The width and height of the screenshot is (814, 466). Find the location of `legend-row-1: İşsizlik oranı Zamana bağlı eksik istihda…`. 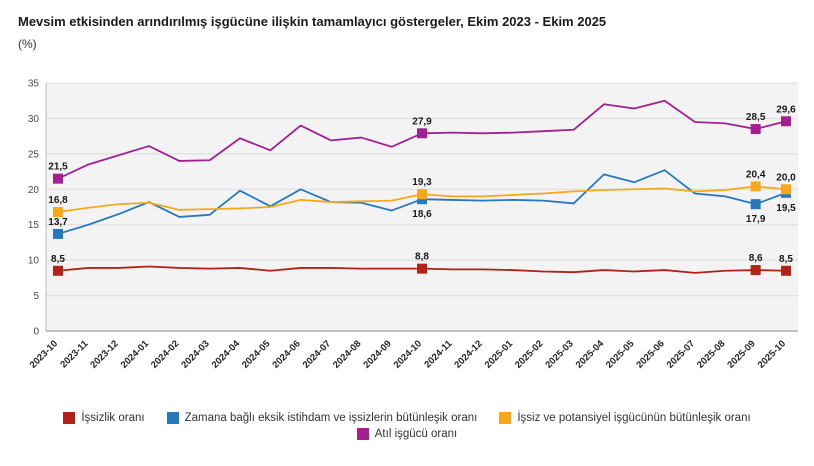

legend-row-1: İşsizlik oranı Zamana bağlı eksik istihda… is located at coordinates (407, 418).